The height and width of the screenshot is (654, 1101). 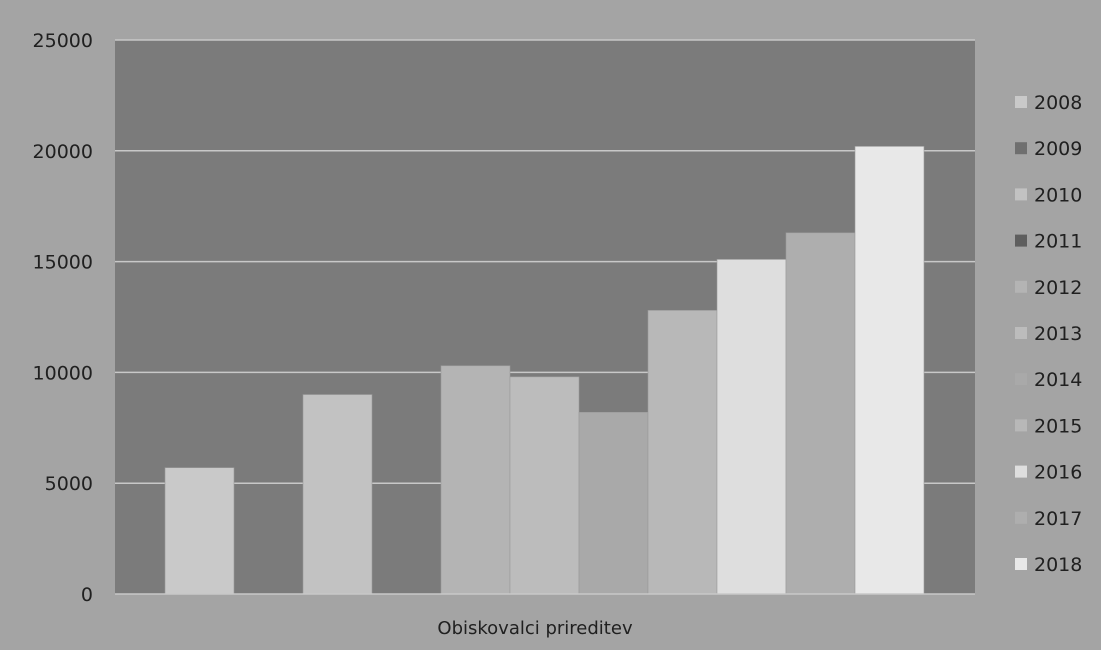 I want to click on bar-2013, so click(x=544, y=485).